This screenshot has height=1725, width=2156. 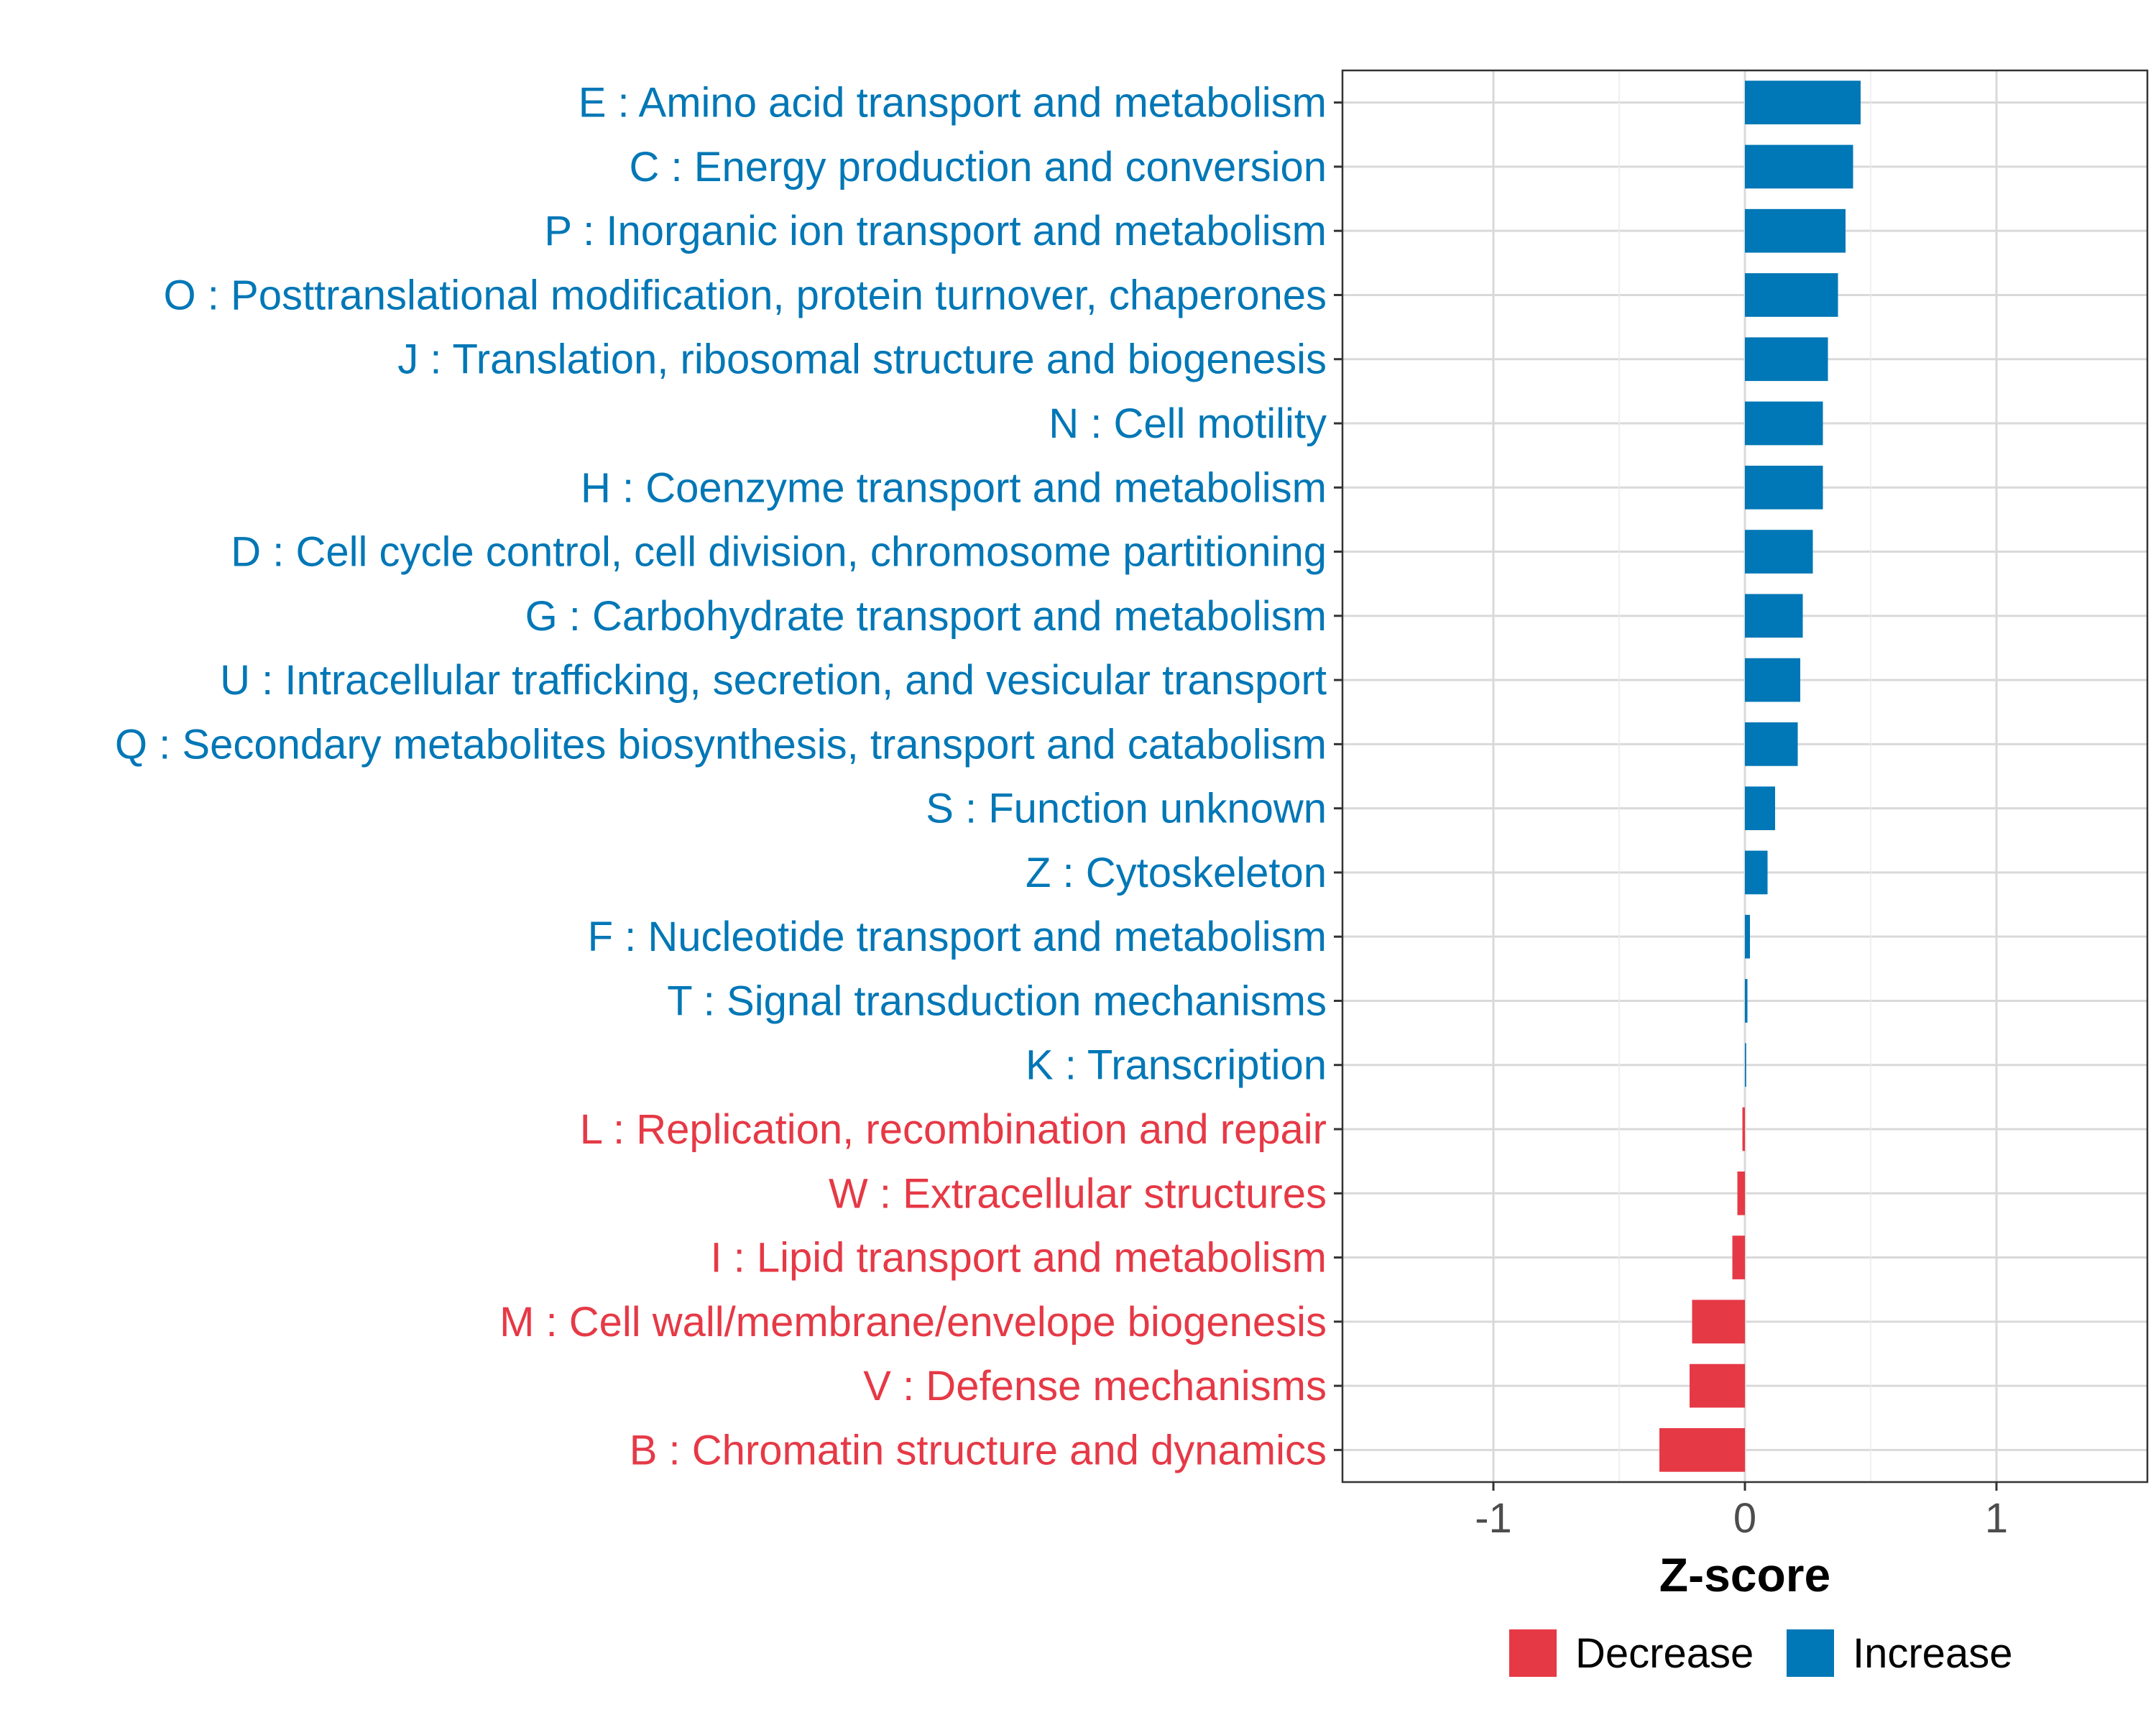 What do you see at coordinates (1493, 1518) in the screenshot?
I see `x-tick-label: -1` at bounding box center [1493, 1518].